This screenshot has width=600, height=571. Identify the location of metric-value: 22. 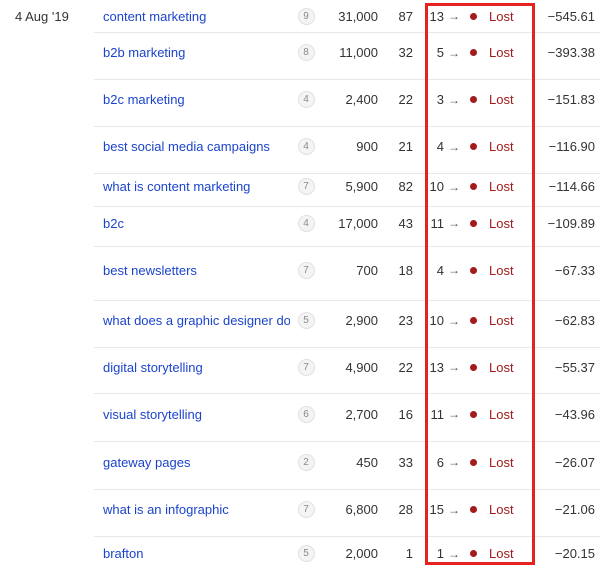
(405, 99).